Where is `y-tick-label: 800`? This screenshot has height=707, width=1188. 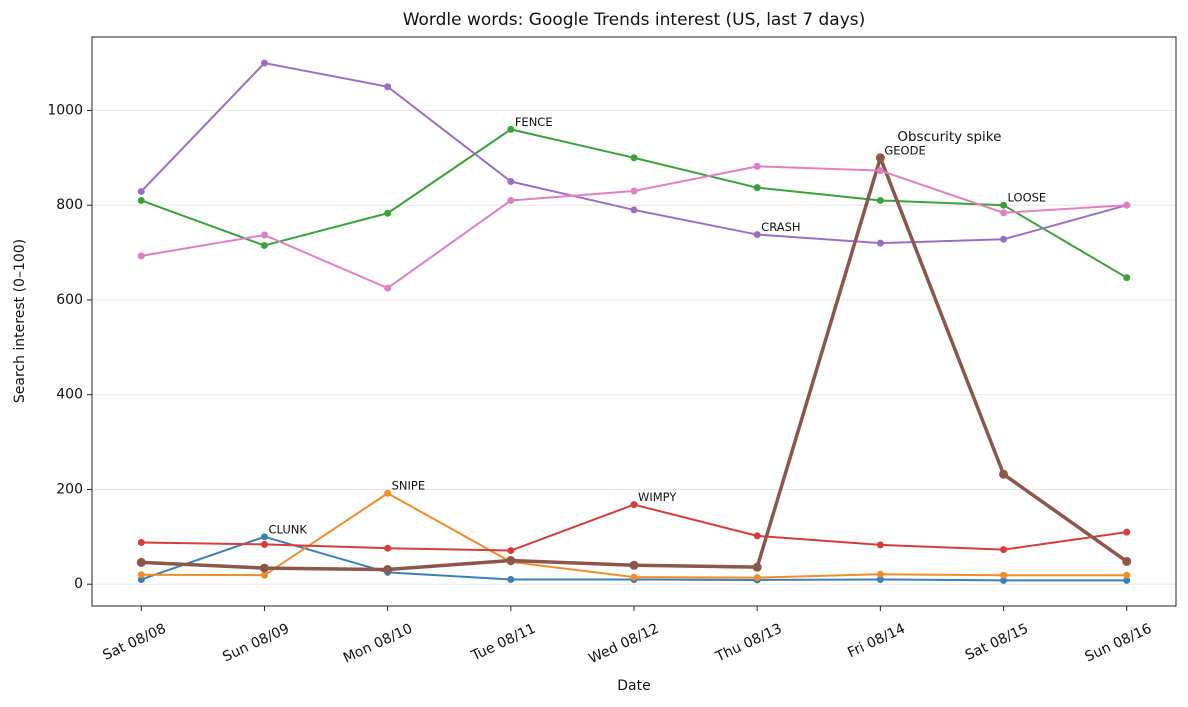
y-tick-label: 800 is located at coordinates (69, 205).